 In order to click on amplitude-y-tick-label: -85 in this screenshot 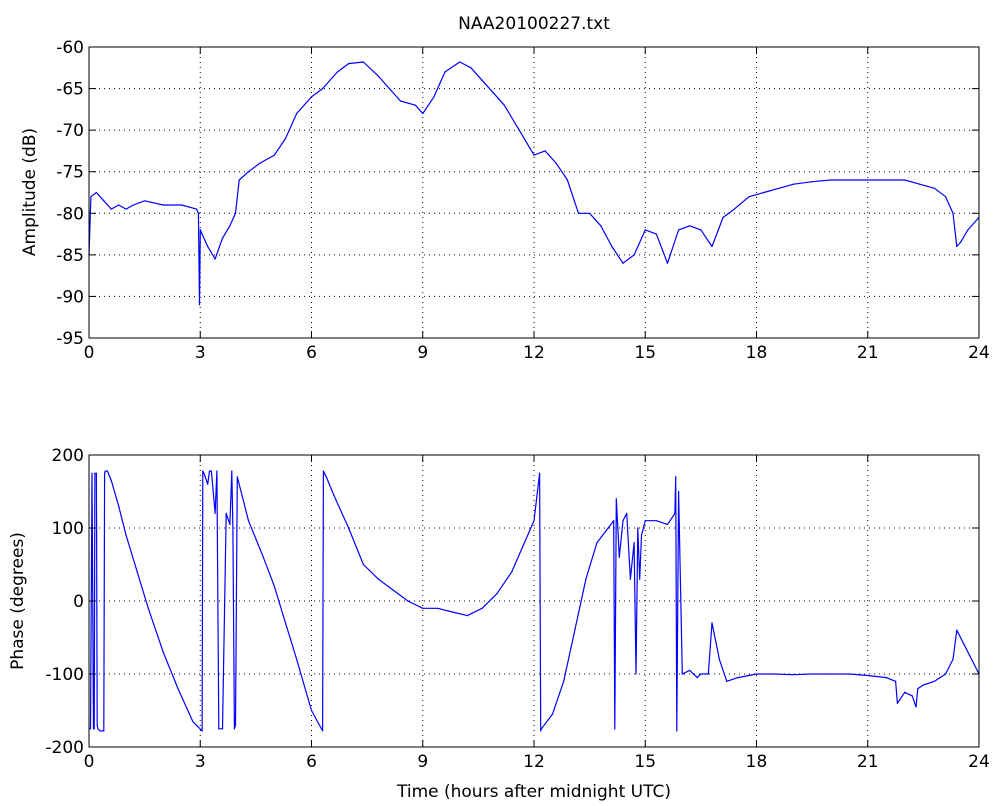, I will do `click(70, 256)`.